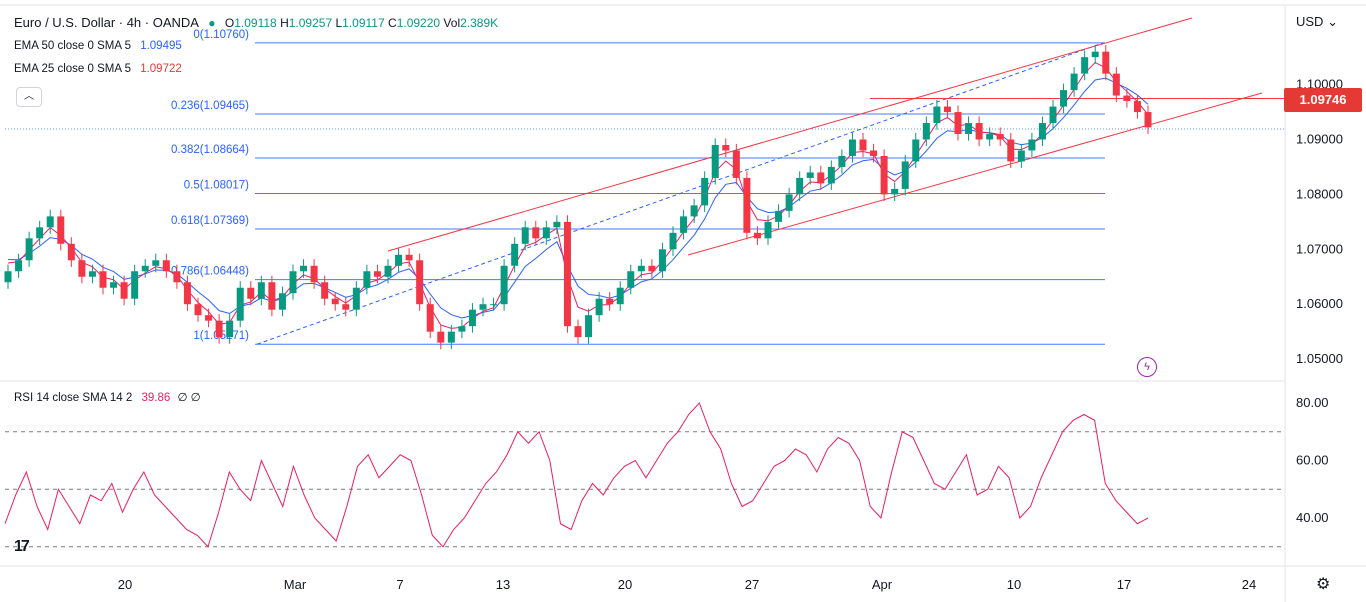 Image resolution: width=1366 pixels, height=602 pixels. Describe the element at coordinates (210, 221) in the screenshot. I see `fib-level-label: 0.618(1.07369)` at that location.